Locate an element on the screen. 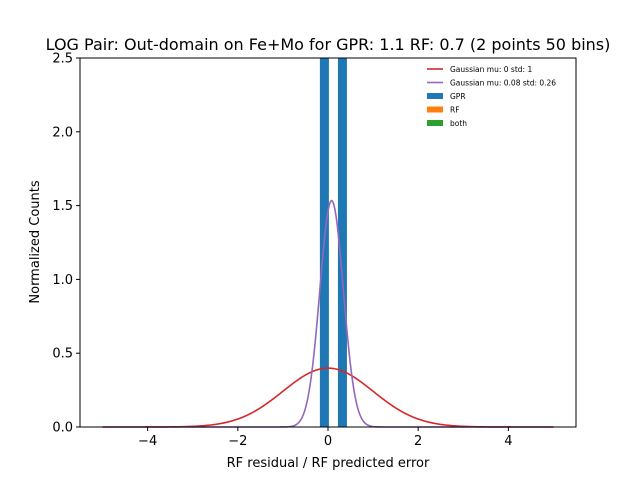  legend-label: Gaussian mu: 0.08 std: 0.26 is located at coordinates (503, 83).